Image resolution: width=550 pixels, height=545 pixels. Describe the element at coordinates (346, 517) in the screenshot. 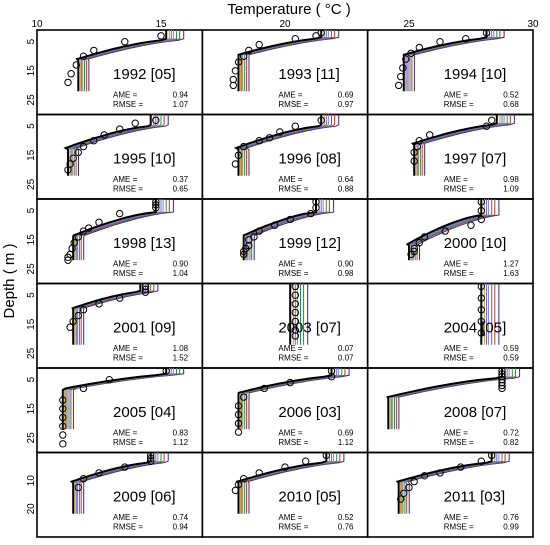

I see `ame-value: 0.52` at that location.